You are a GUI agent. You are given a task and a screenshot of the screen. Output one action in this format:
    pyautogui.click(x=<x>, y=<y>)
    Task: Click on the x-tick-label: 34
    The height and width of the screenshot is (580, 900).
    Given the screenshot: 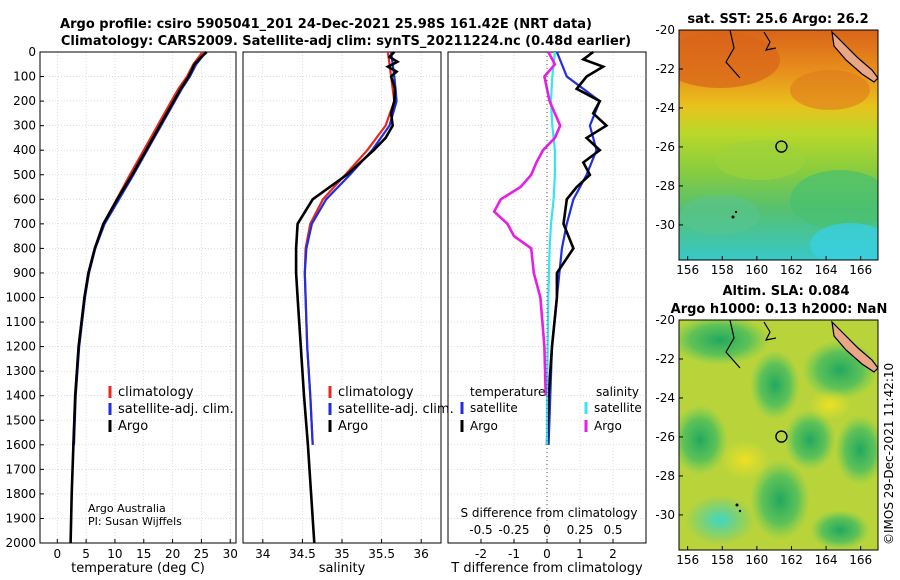 What is the action you would take?
    pyautogui.click(x=262, y=554)
    